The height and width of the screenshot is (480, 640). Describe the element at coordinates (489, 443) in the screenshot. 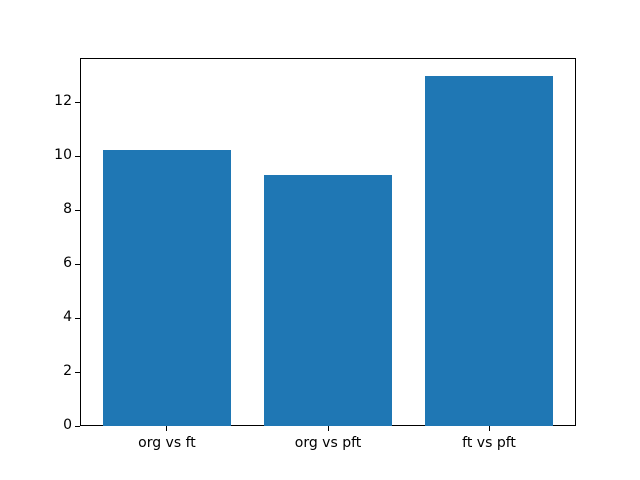

I see `x-tick-label: ft vs pft` at that location.